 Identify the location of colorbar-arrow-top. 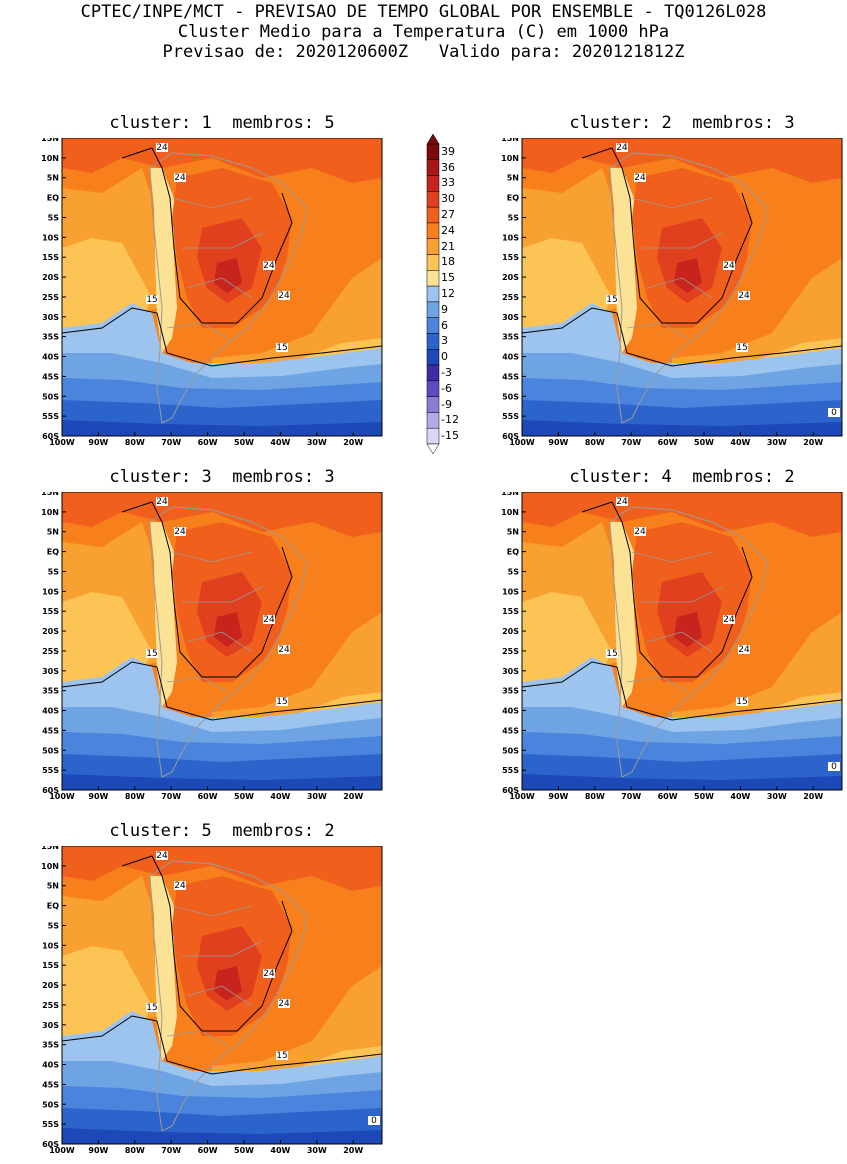
(433, 139).